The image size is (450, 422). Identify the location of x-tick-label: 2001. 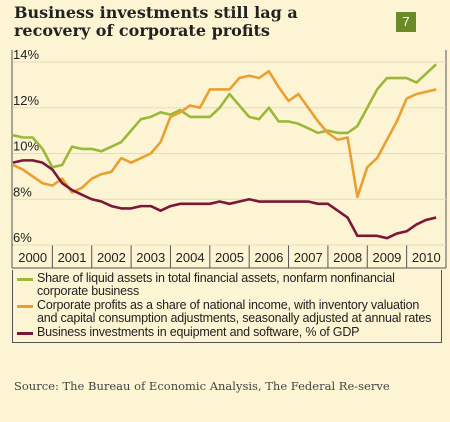
(72, 257).